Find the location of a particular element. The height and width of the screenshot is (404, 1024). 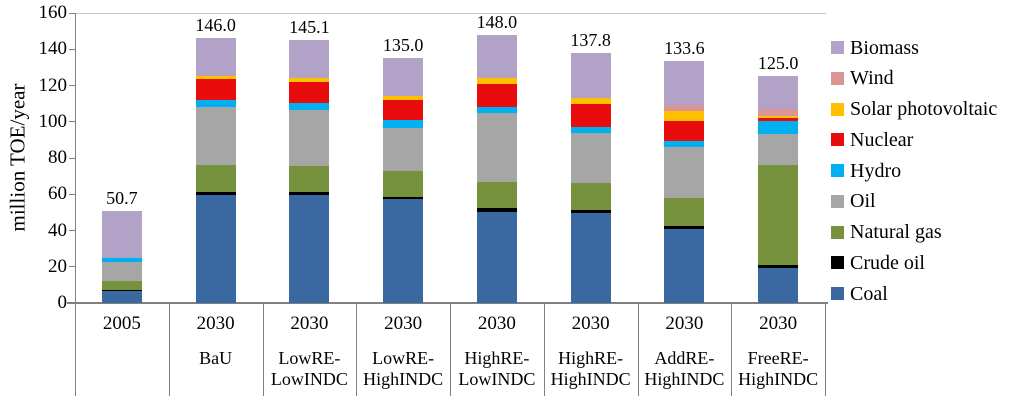

x-label-scenario-bau: BaU is located at coordinates (216, 358).